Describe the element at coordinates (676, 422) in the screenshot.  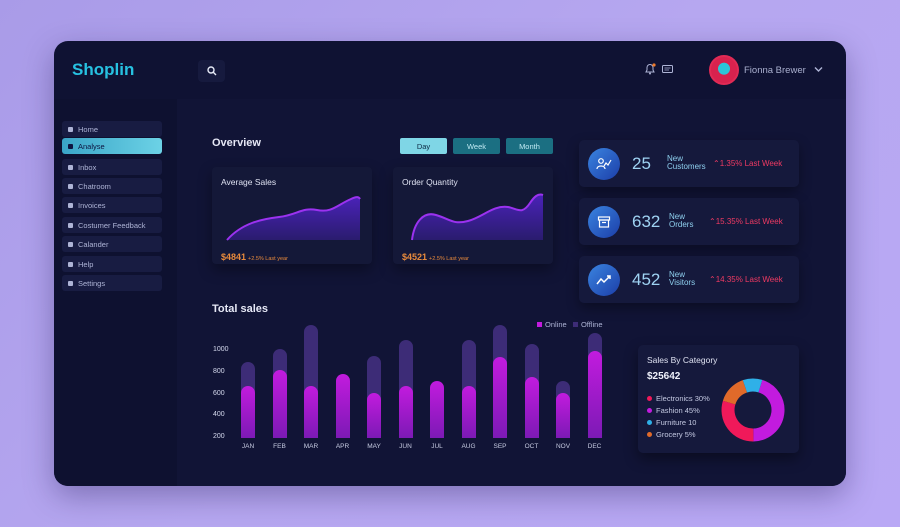
I see `category-label: Furniture 10` at that location.